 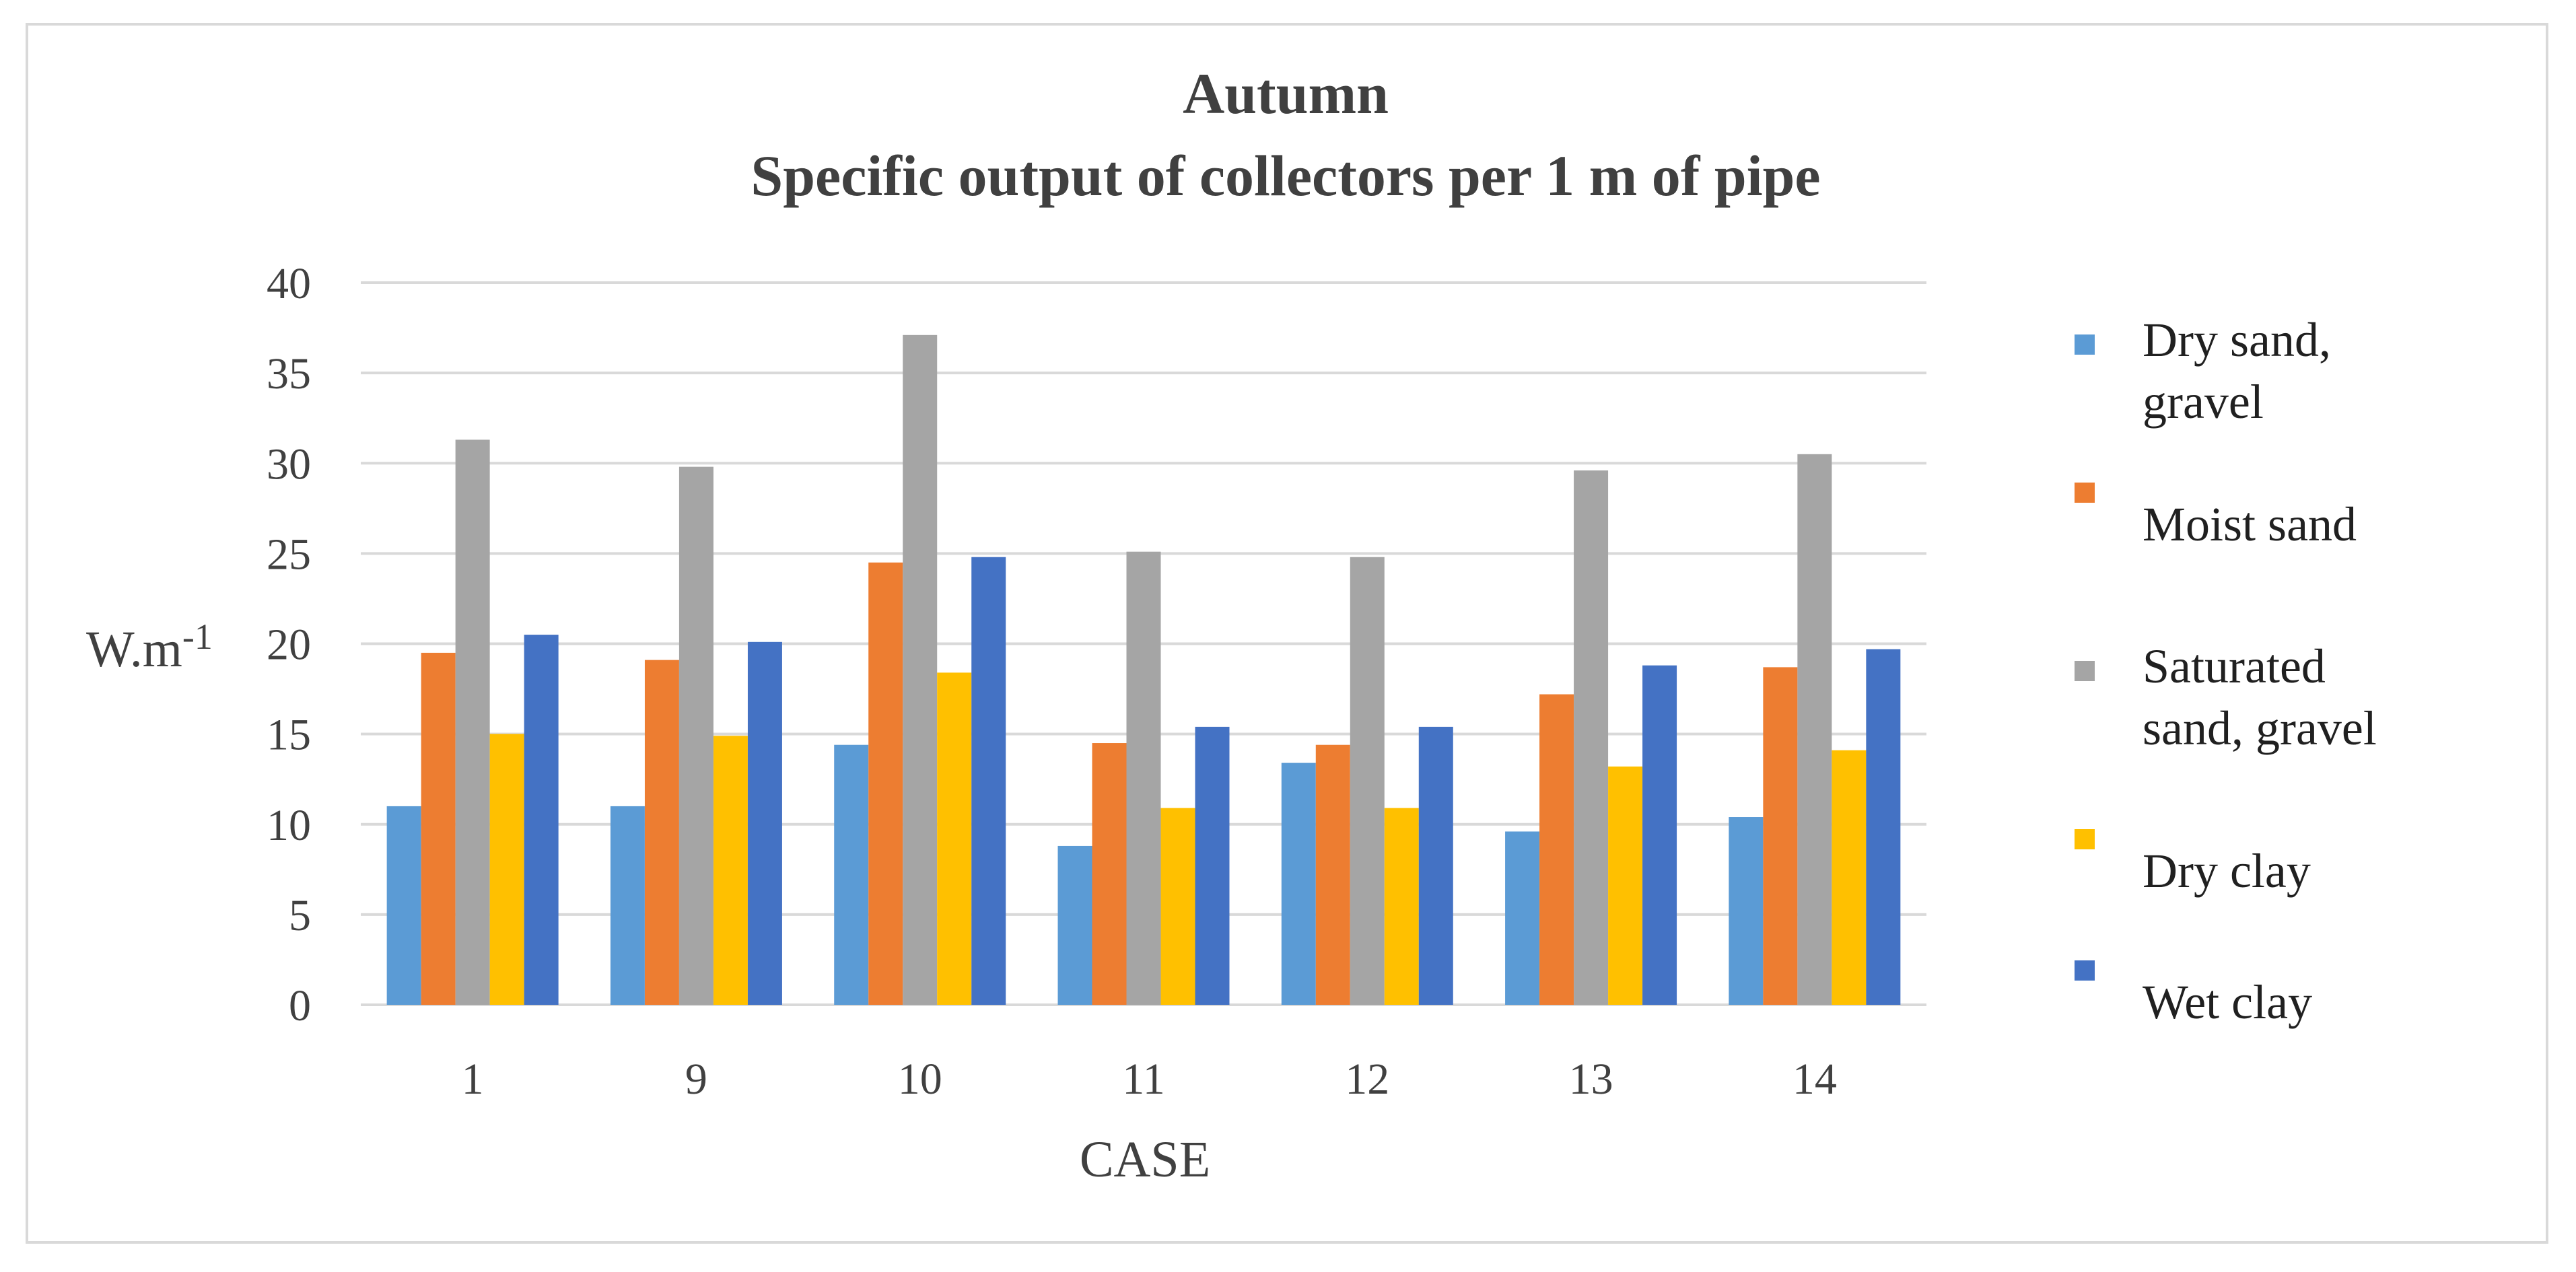 I want to click on legend-label: Dry clay, so click(x=2227, y=871).